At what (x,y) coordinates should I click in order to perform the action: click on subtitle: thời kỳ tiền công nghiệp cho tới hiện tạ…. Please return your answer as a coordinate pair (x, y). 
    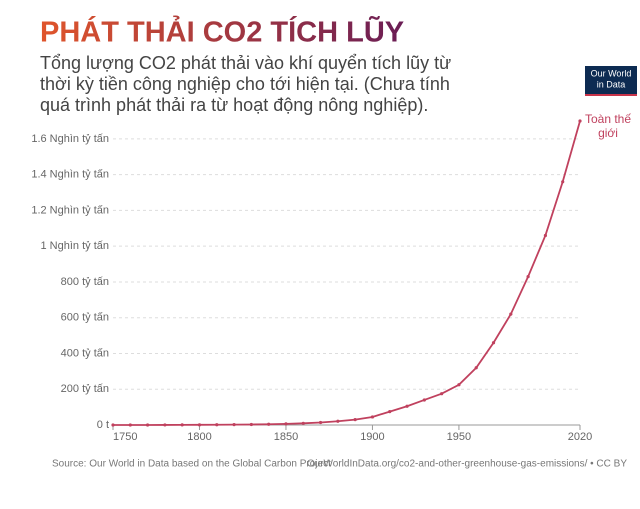
    Looking at the image, I should click on (245, 84).